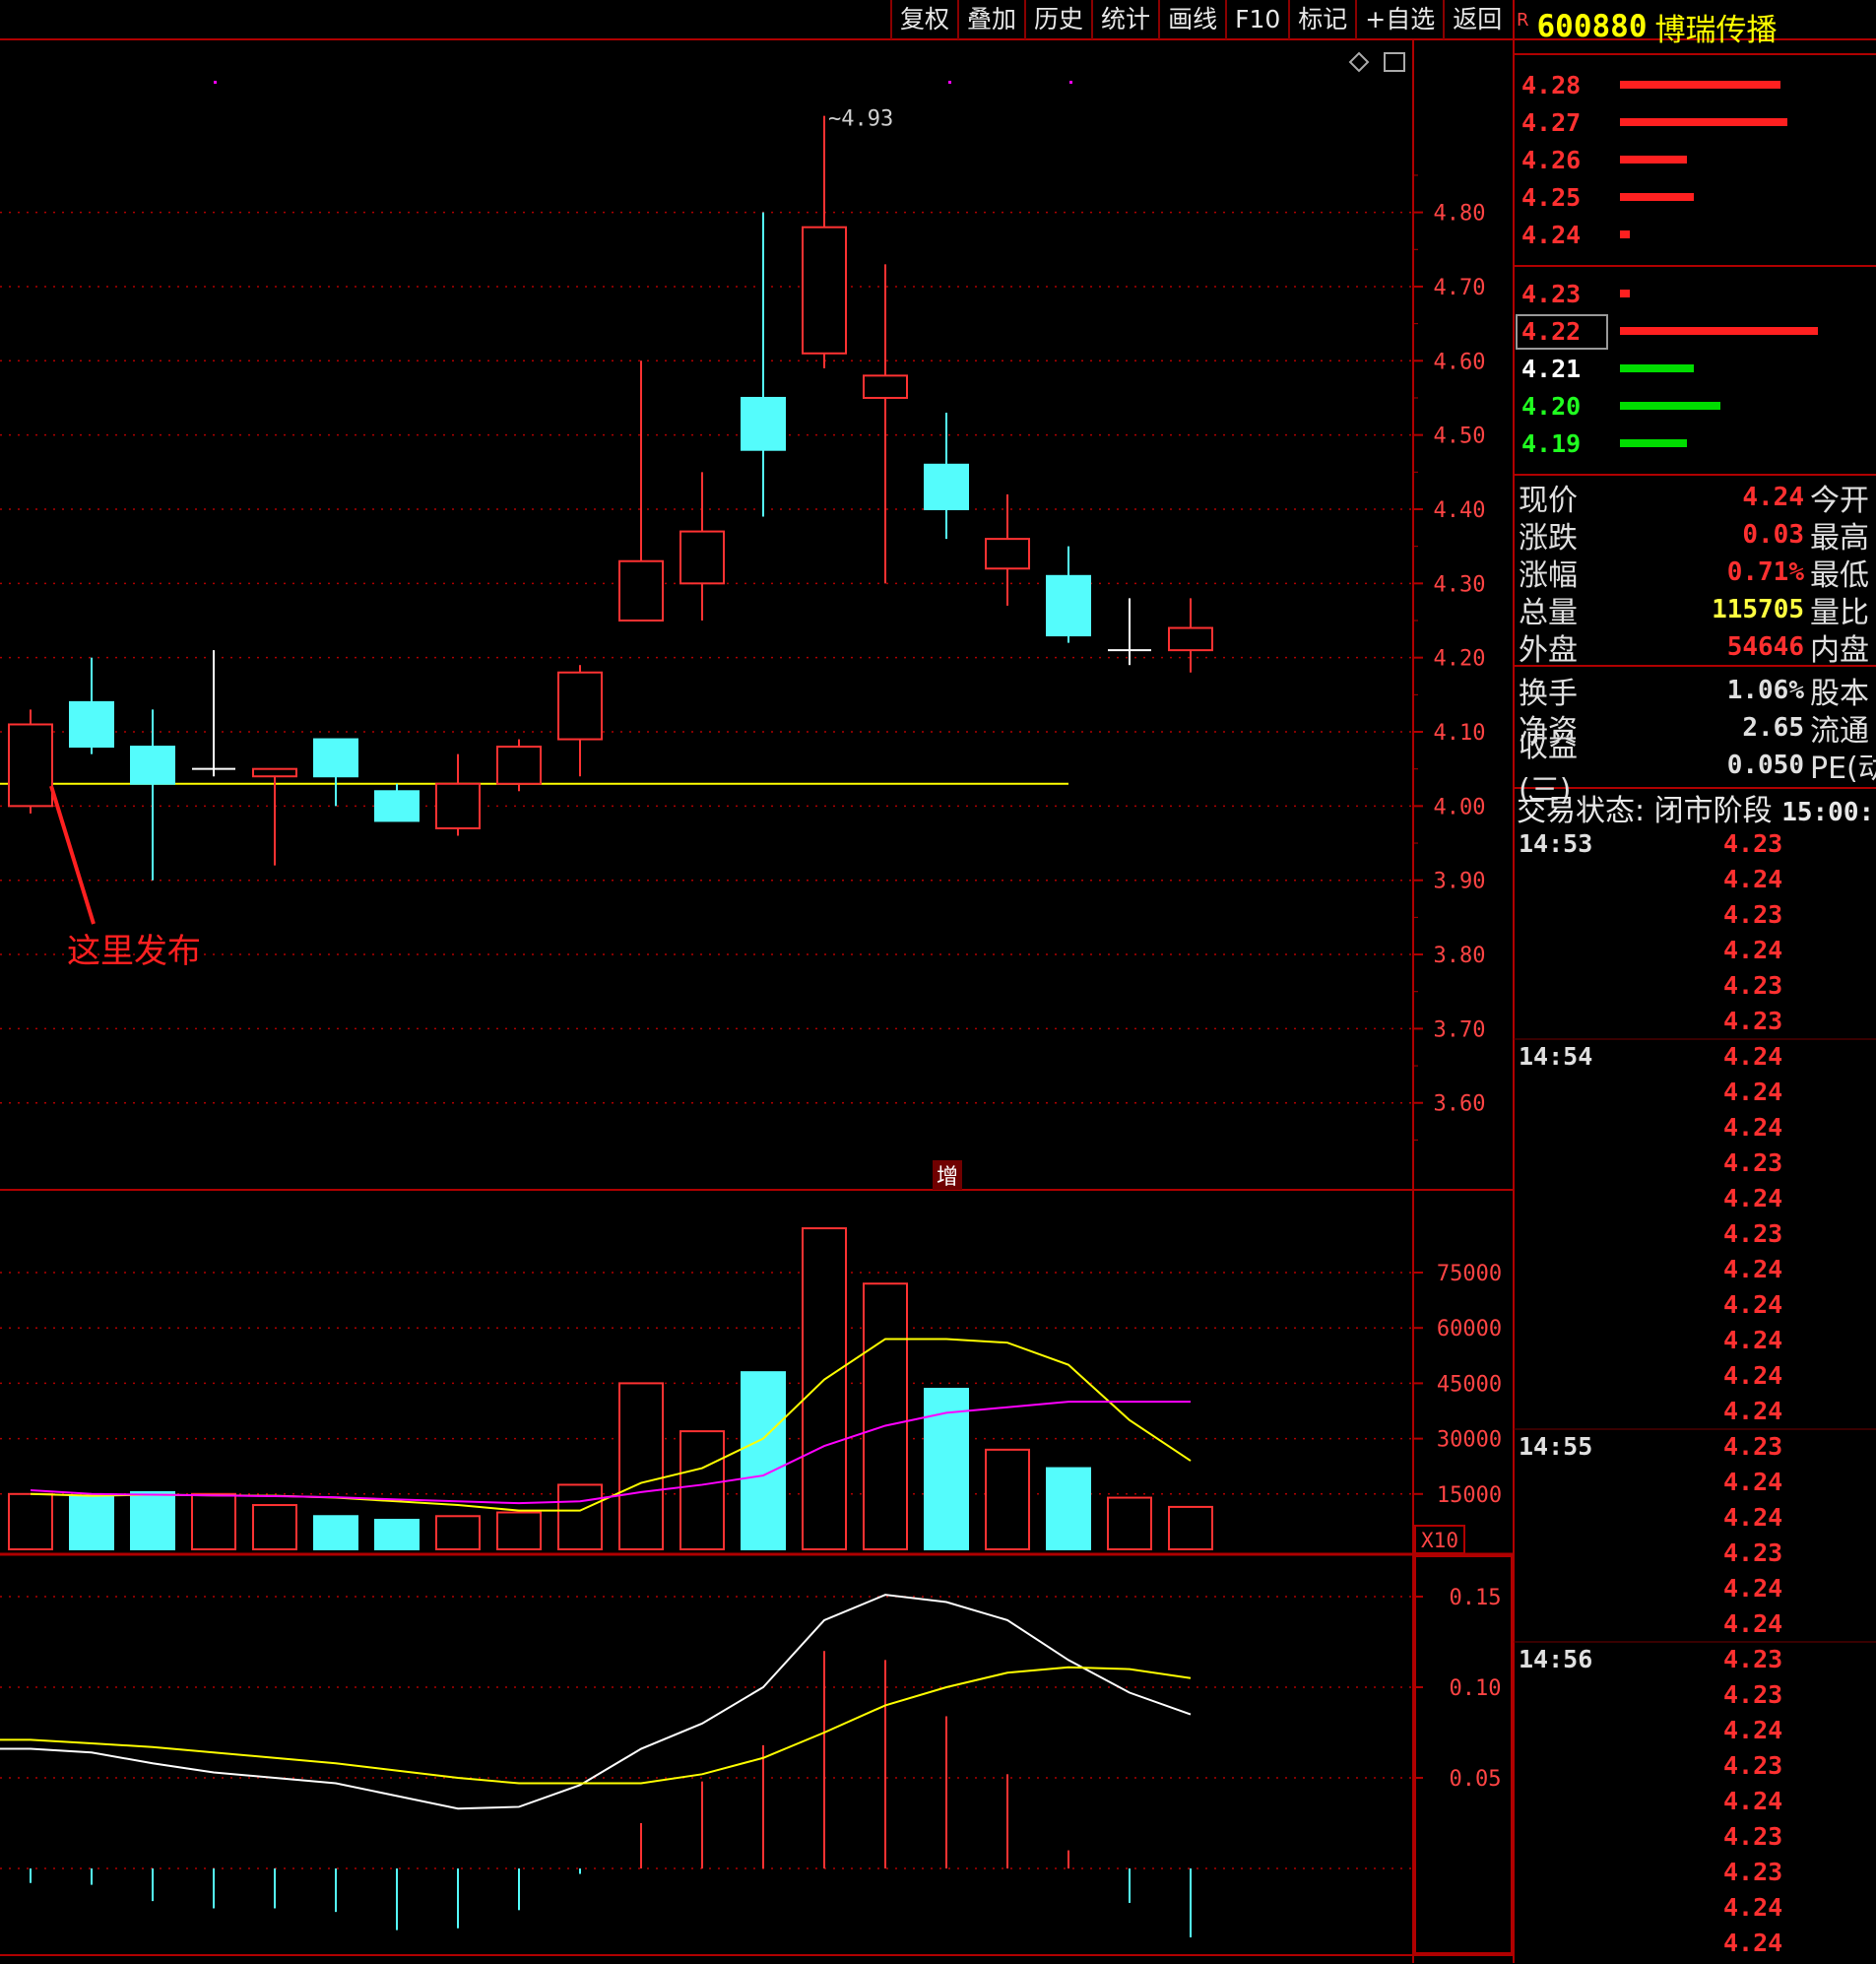 The width and height of the screenshot is (1876, 1964). What do you see at coordinates (1124, 19) in the screenshot?
I see `toolbar-button: 统计` at bounding box center [1124, 19].